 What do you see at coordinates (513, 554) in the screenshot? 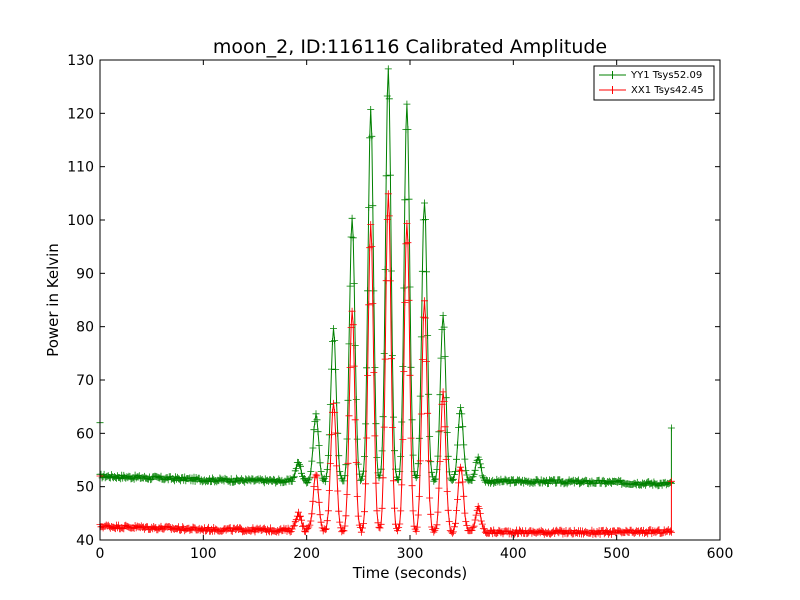
I see `x-tick-label: 400` at bounding box center [513, 554].